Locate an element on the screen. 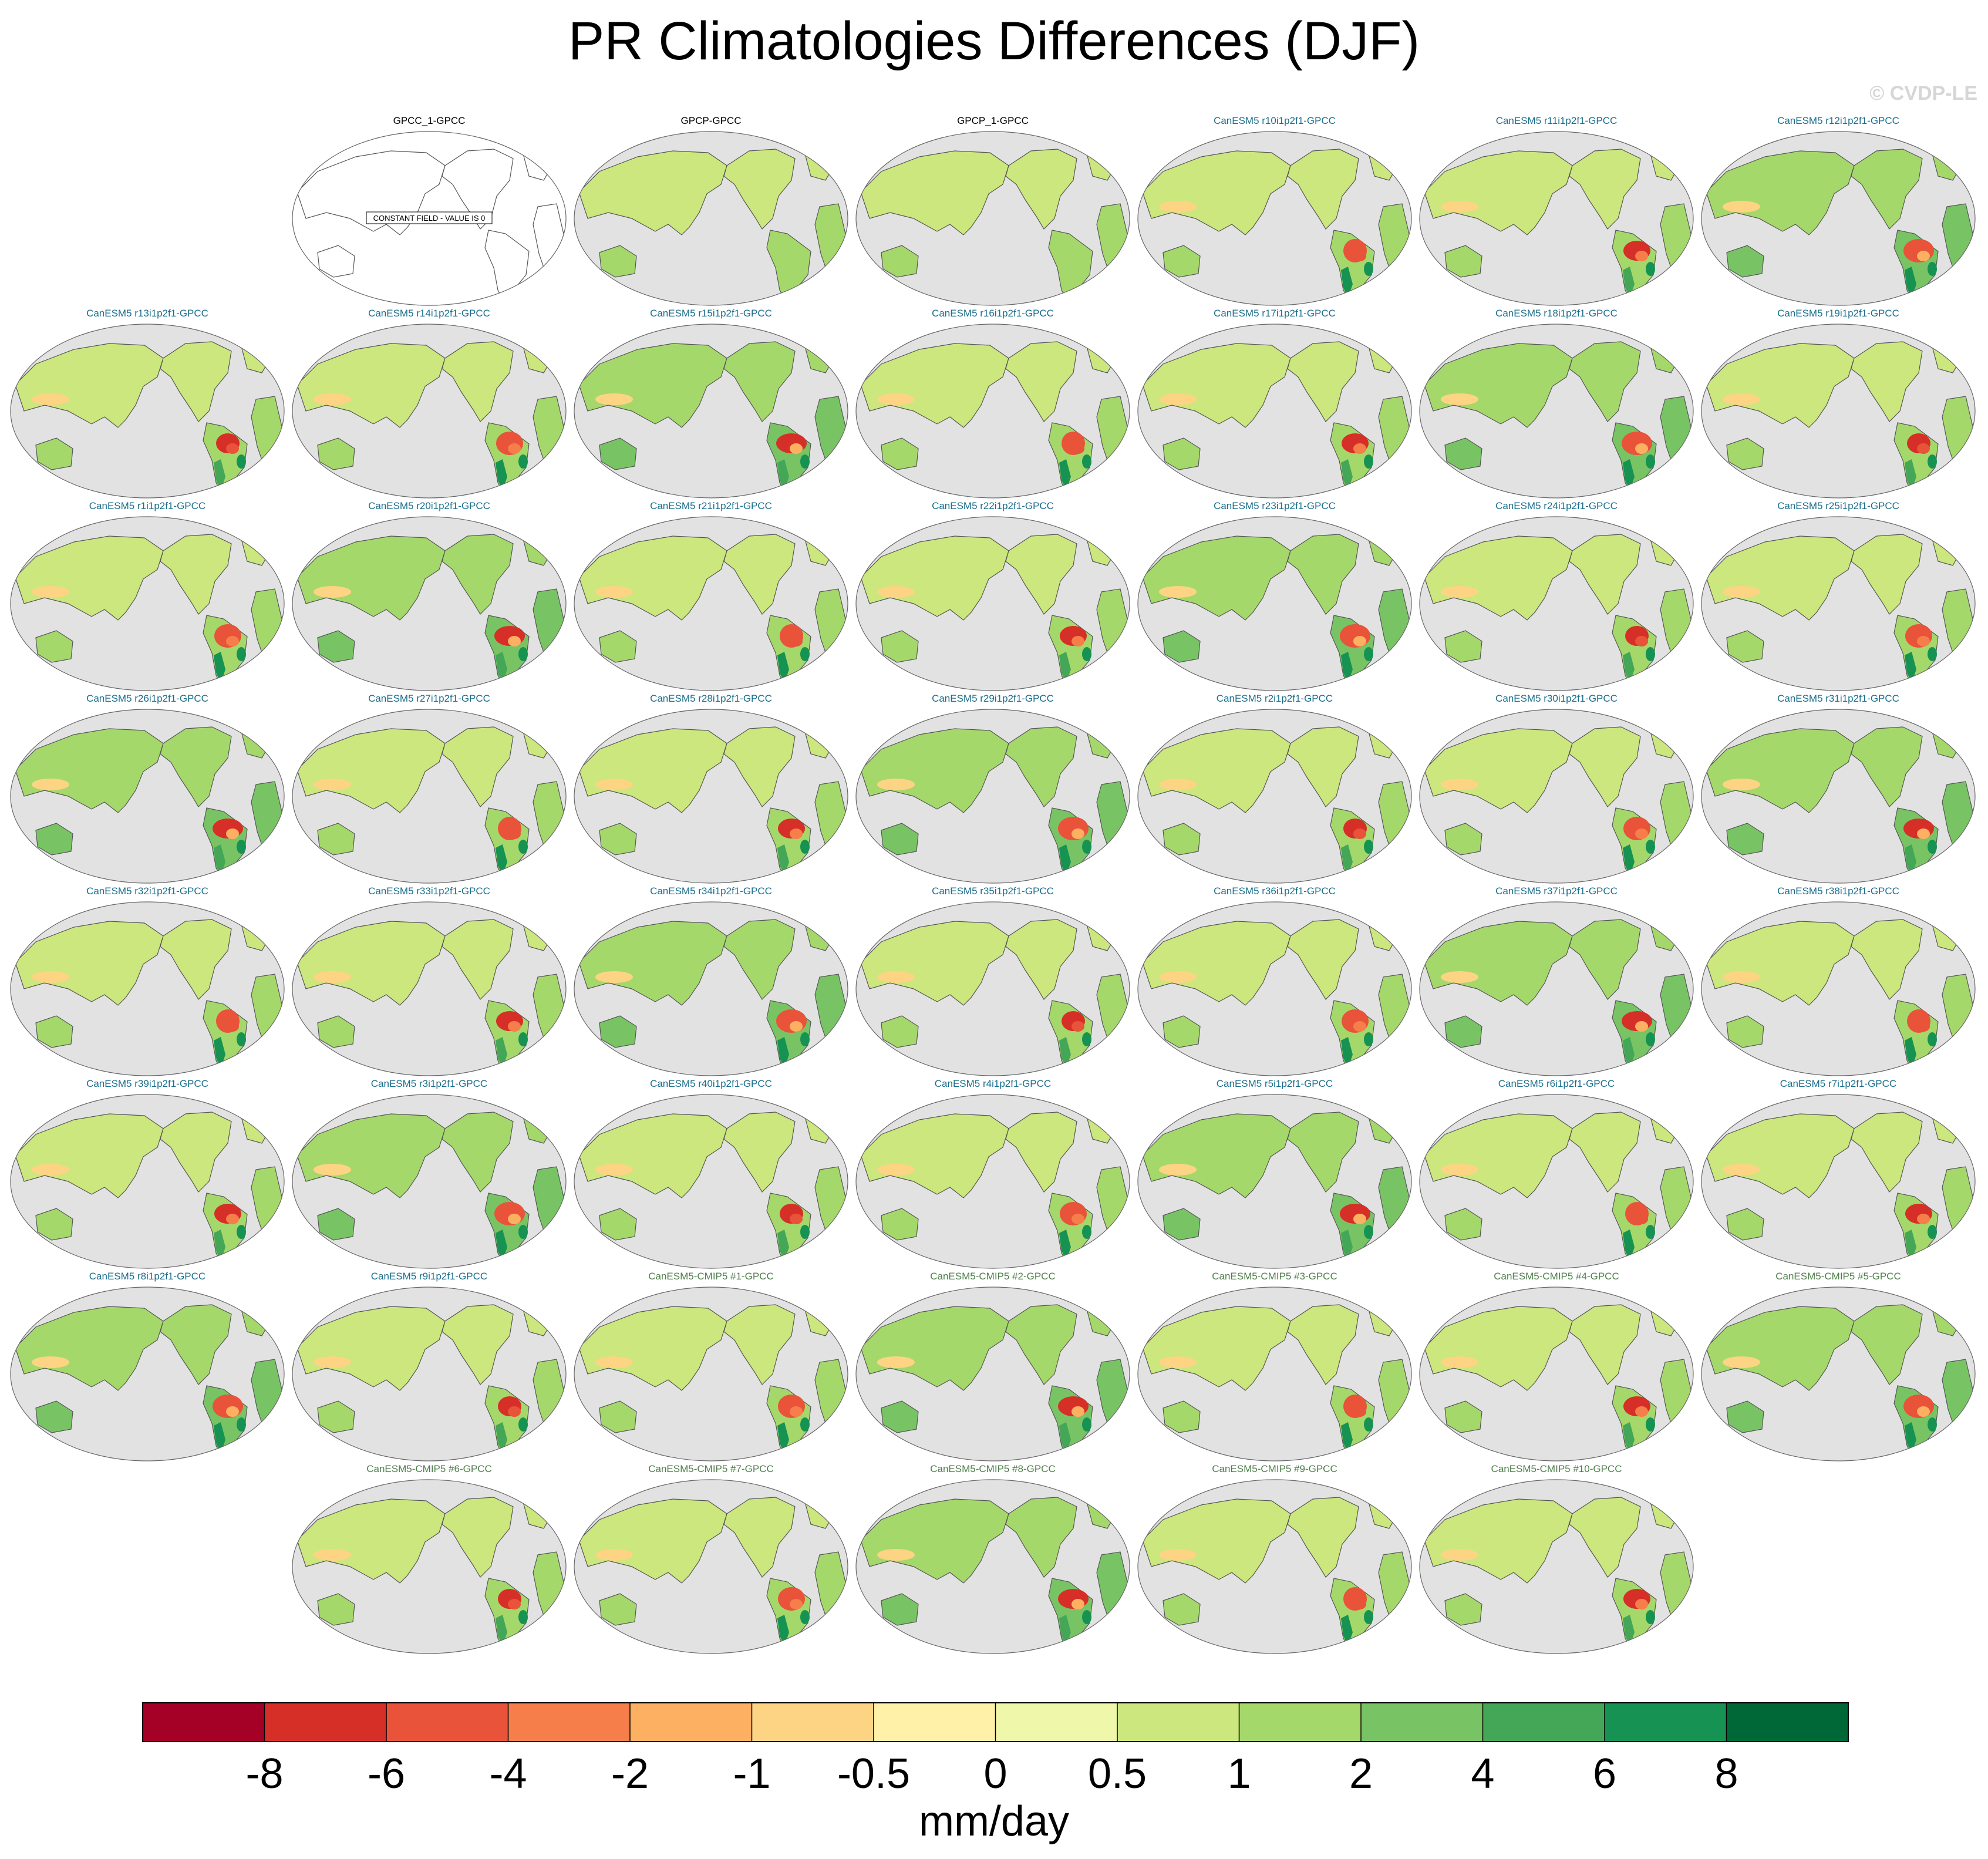 The height and width of the screenshot is (1859, 1988). map-panel: CanESM5 r13i1p2f1-GPCC is located at coordinates (147, 404).